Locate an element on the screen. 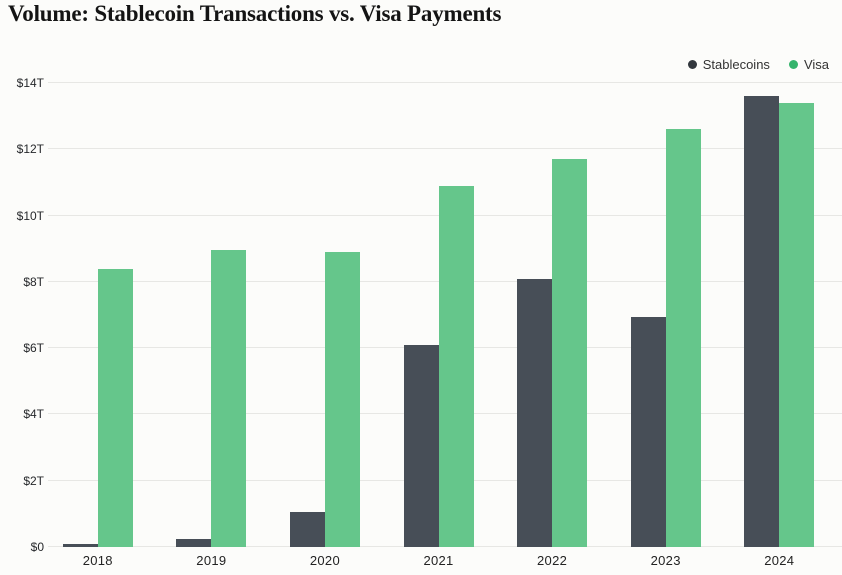 This screenshot has width=842, height=575. x-tick-label-2024: 2024 is located at coordinates (779, 560).